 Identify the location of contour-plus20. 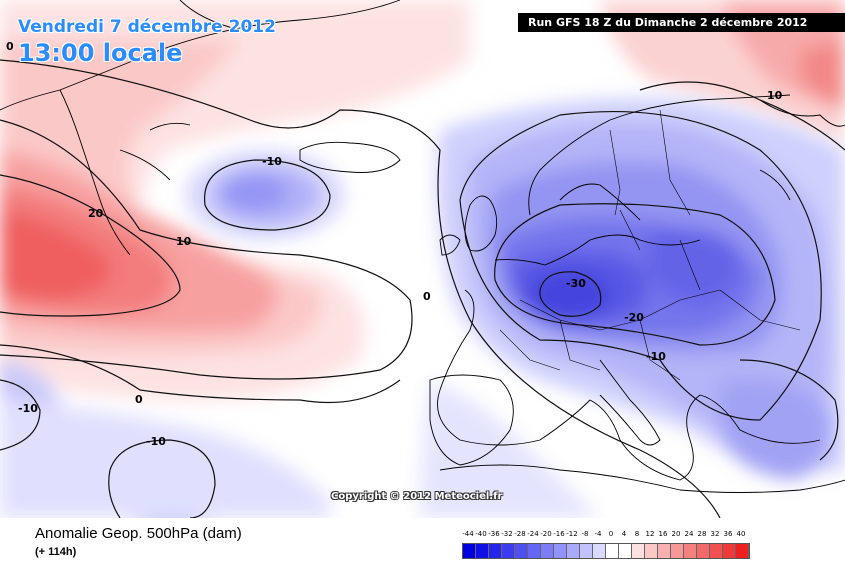
(90, 245).